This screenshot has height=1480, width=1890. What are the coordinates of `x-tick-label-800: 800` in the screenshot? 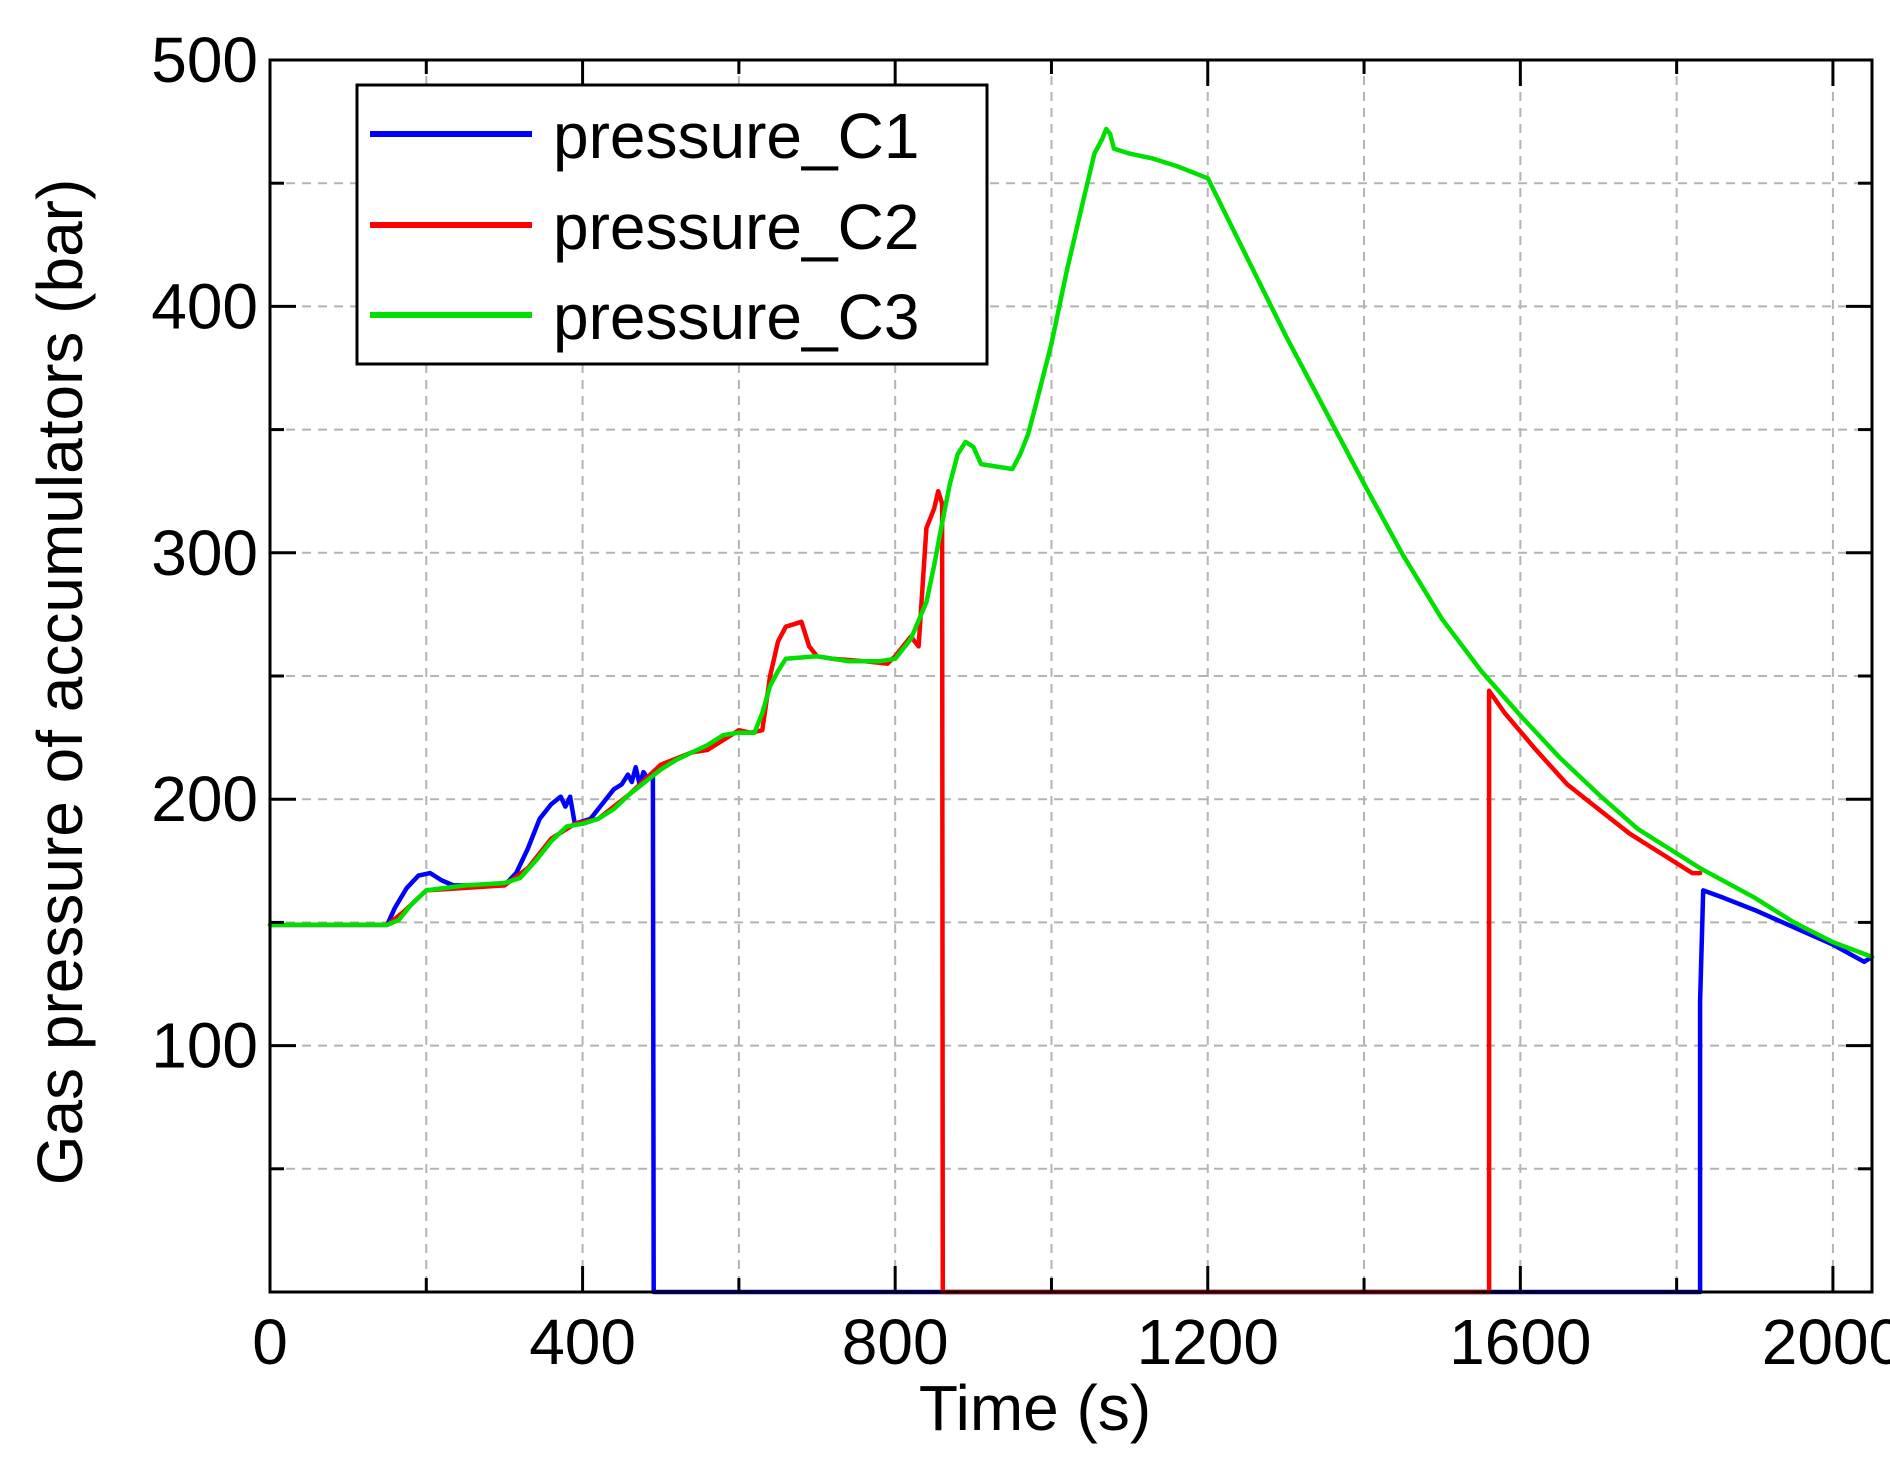 It's located at (895, 1342).